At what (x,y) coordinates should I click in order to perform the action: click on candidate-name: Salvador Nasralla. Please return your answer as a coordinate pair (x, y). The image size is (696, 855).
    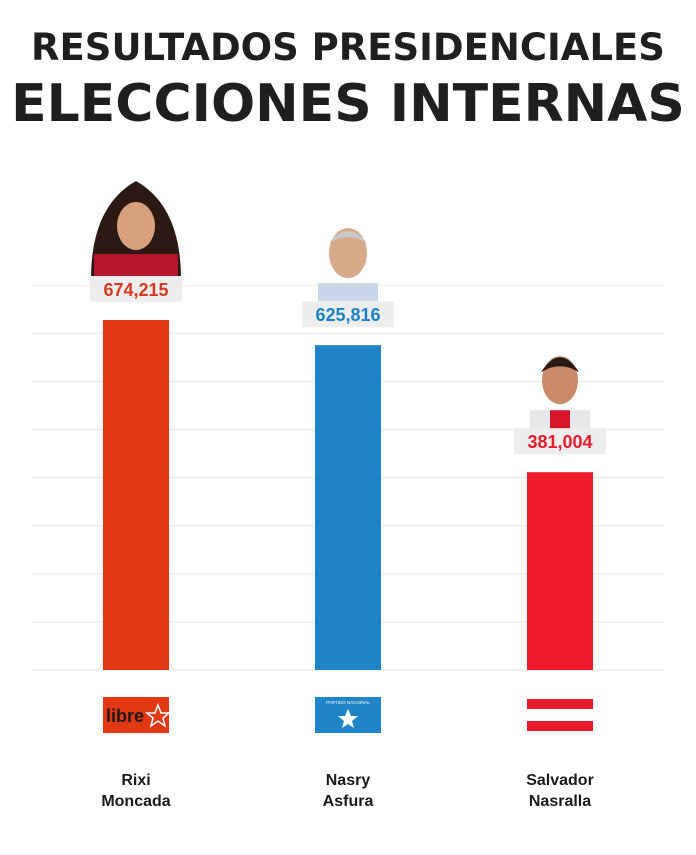
    Looking at the image, I should click on (560, 791).